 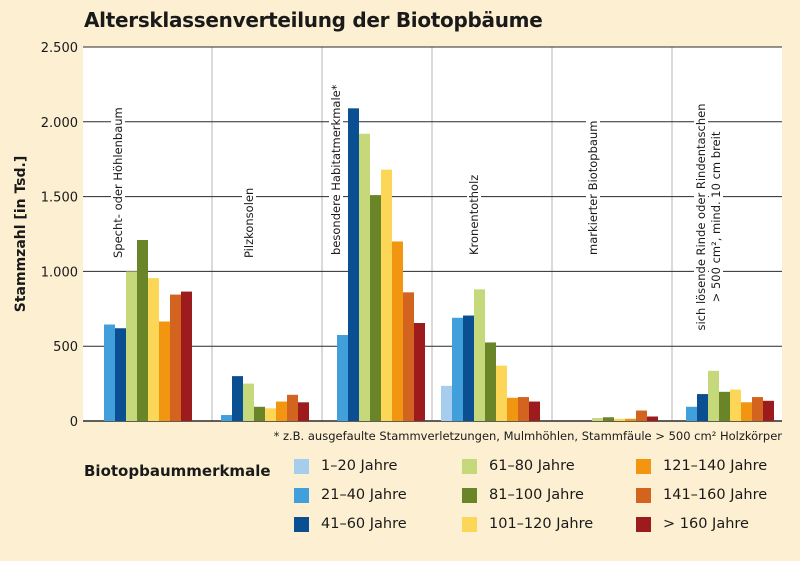 I want to click on y-axis-label: Stammzahl [in Tsd.], so click(x=21, y=234).